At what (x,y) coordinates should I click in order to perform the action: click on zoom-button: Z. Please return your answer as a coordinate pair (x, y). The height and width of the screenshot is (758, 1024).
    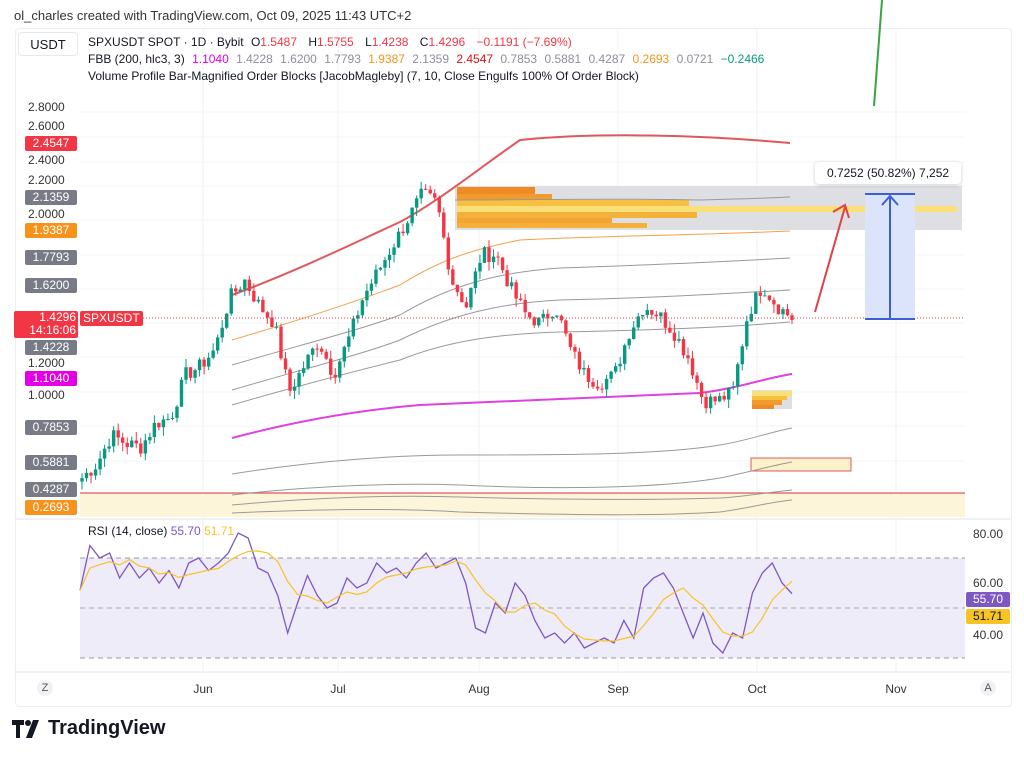
    Looking at the image, I should click on (45, 688).